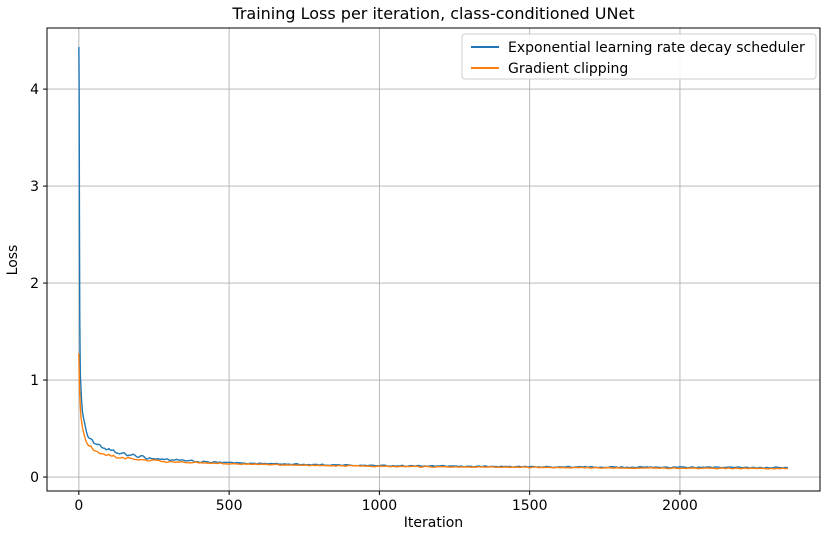  Describe the element at coordinates (34, 284) in the screenshot. I see `y-tick-label: 2` at that location.